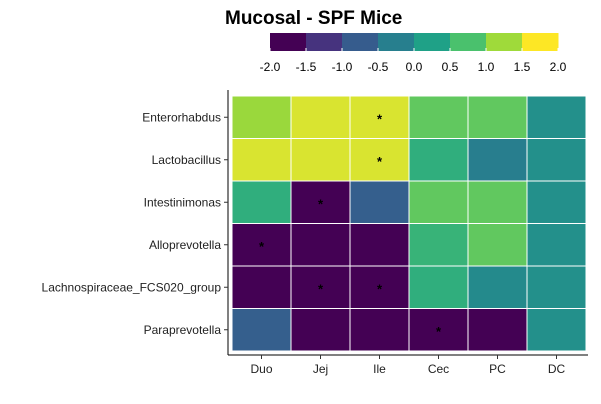 Image resolution: width=601 pixels, height=404 pixels. What do you see at coordinates (557, 369) in the screenshot?
I see `x-tick-label: DC` at bounding box center [557, 369].